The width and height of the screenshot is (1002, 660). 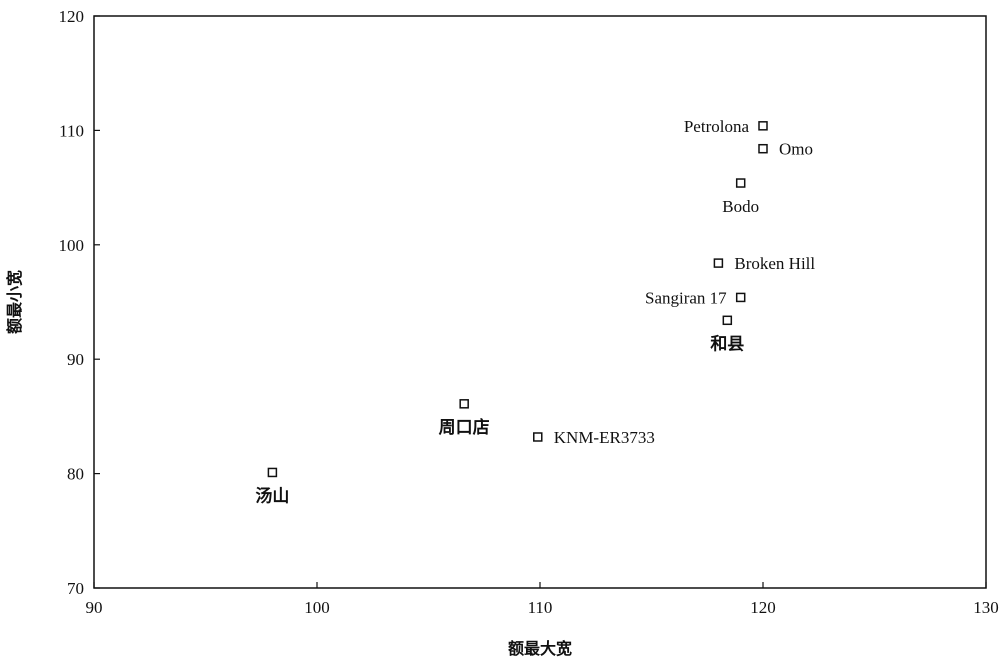 What do you see at coordinates (740, 206) in the screenshot?
I see `data-point-label: Bodo` at bounding box center [740, 206].